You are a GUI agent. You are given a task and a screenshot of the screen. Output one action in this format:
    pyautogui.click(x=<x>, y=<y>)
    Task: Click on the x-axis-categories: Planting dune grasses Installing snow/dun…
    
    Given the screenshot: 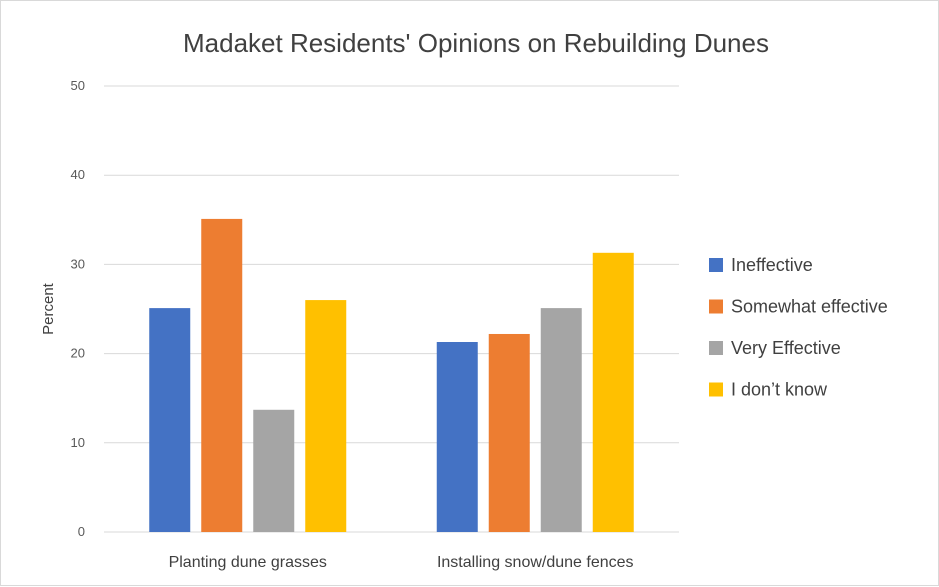 What is the action you would take?
    pyautogui.click(x=401, y=562)
    